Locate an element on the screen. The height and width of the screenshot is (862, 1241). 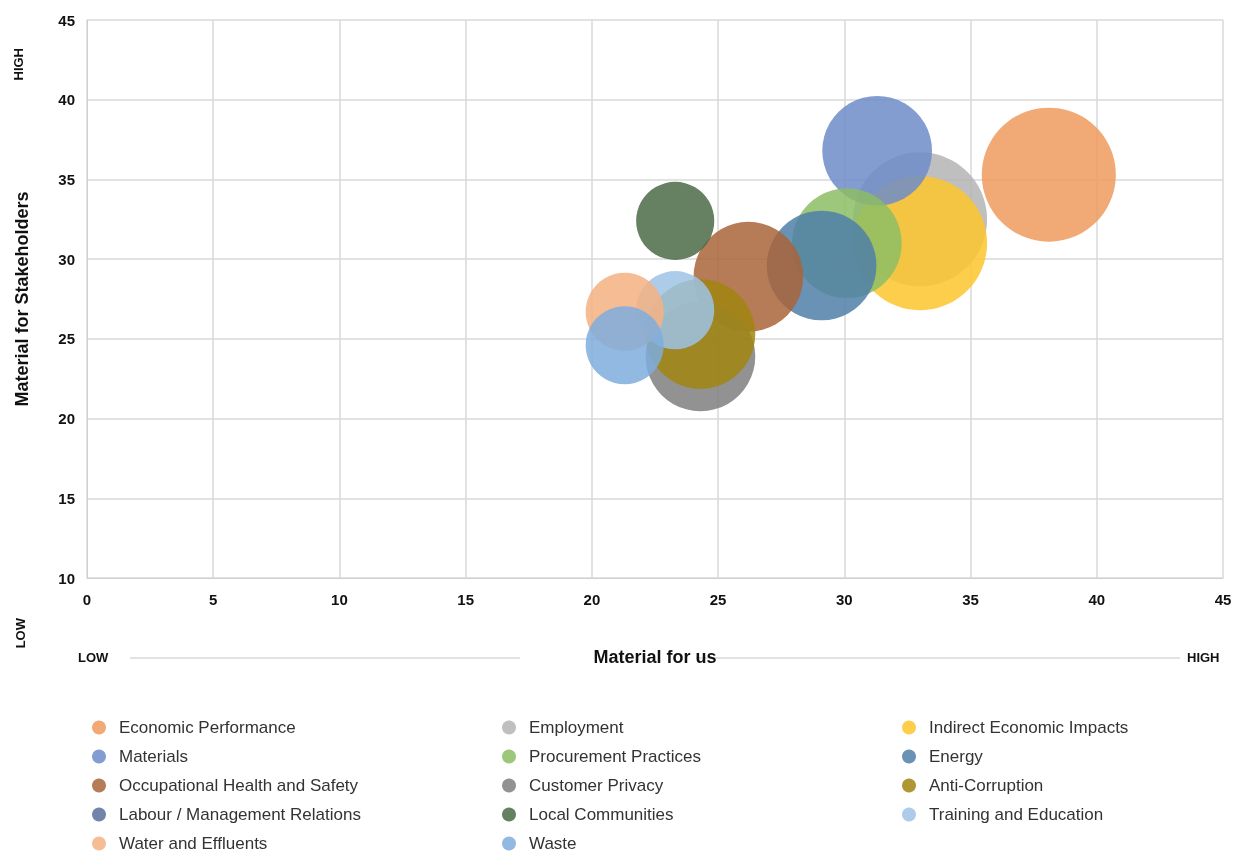
y-tick-label: 35 is located at coordinates (66, 179).